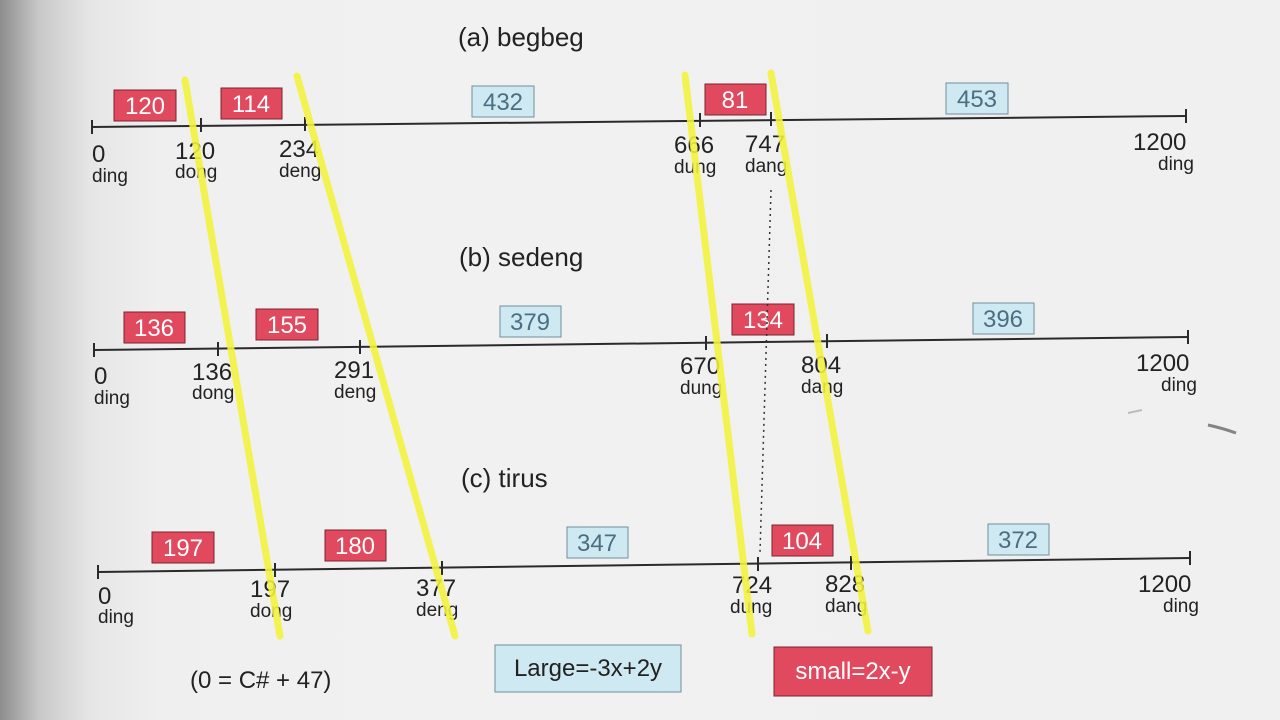 The height and width of the screenshot is (720, 1280). I want to click on panel-a-interval-label-1: 114, so click(251, 104).